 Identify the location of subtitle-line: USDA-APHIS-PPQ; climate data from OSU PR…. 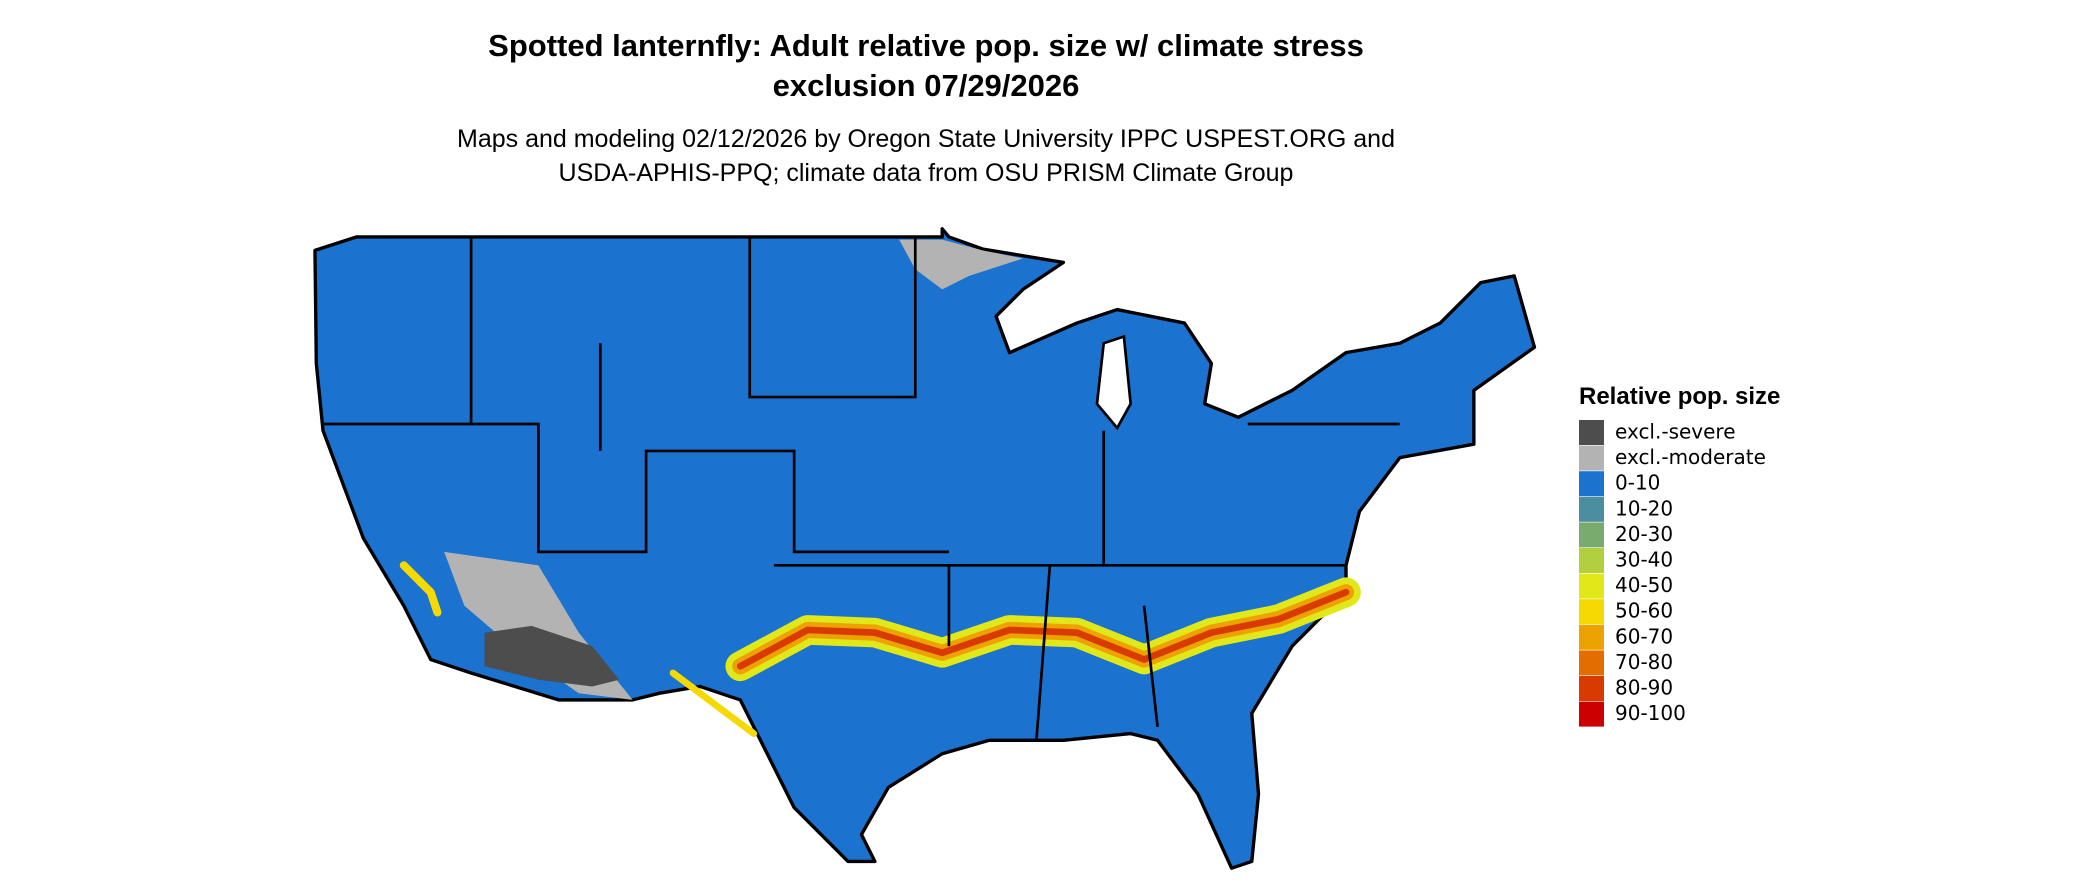
(926, 173).